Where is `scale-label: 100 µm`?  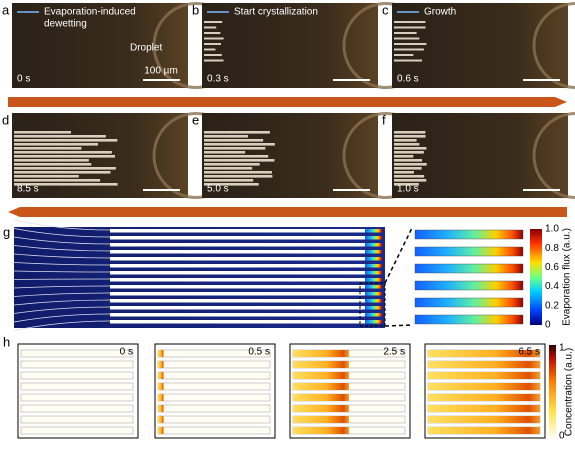 scale-label: 100 µm is located at coordinates (161, 71).